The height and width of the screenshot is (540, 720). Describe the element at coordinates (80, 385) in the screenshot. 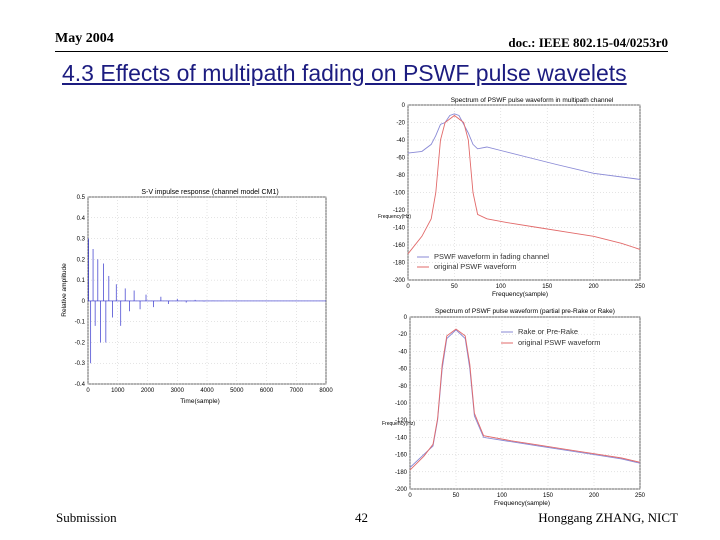

I see `y-tick-label: -0.4` at that location.